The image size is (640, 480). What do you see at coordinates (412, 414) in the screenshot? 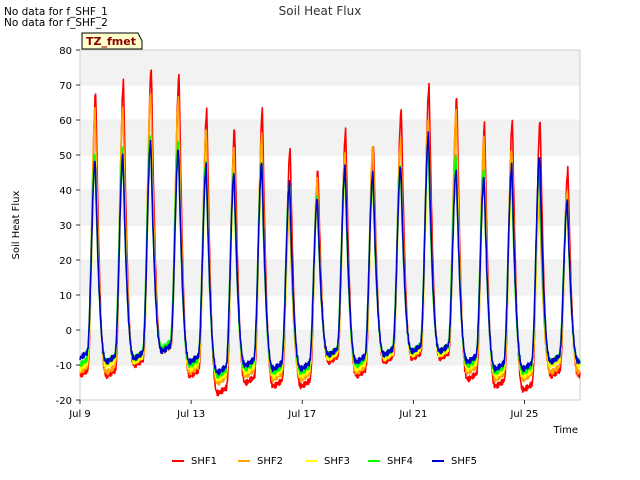
I see `x-tick-label: Jul 21` at bounding box center [412, 414].